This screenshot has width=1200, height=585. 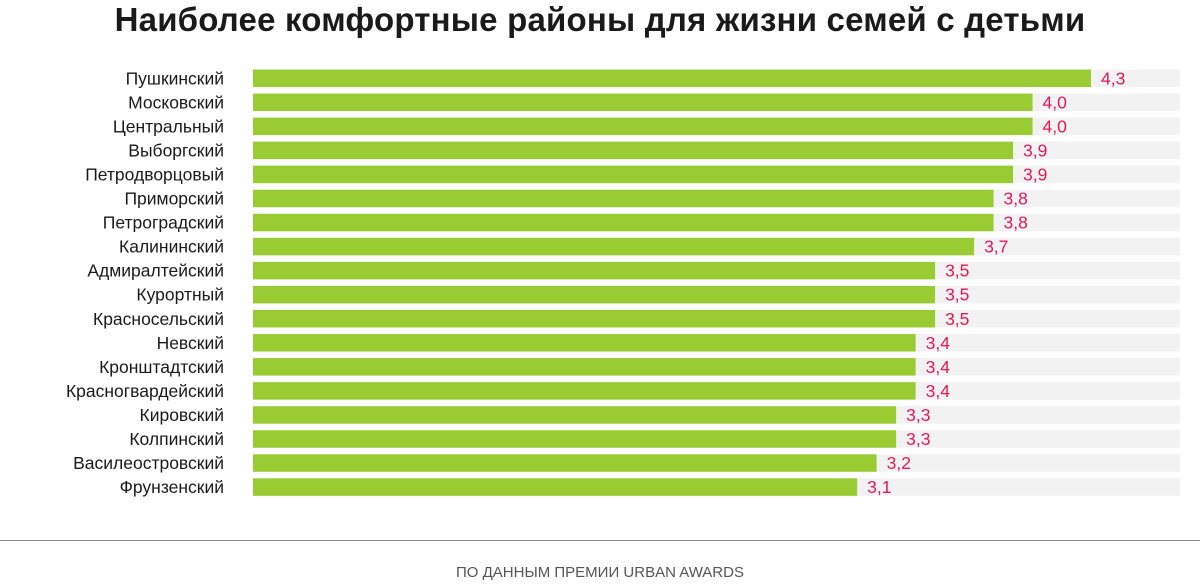 I want to click on category-label: Кировский, so click(x=182, y=415).